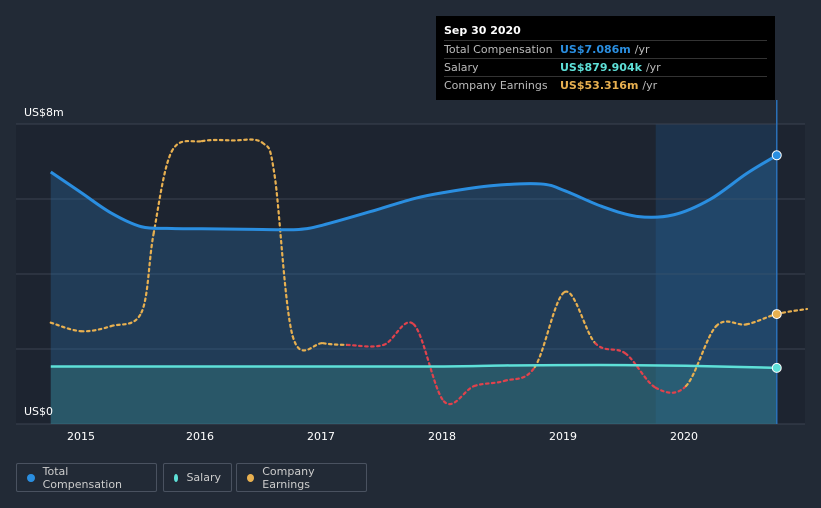  I want to click on y-axis-top-label: US$8m, so click(44, 112).